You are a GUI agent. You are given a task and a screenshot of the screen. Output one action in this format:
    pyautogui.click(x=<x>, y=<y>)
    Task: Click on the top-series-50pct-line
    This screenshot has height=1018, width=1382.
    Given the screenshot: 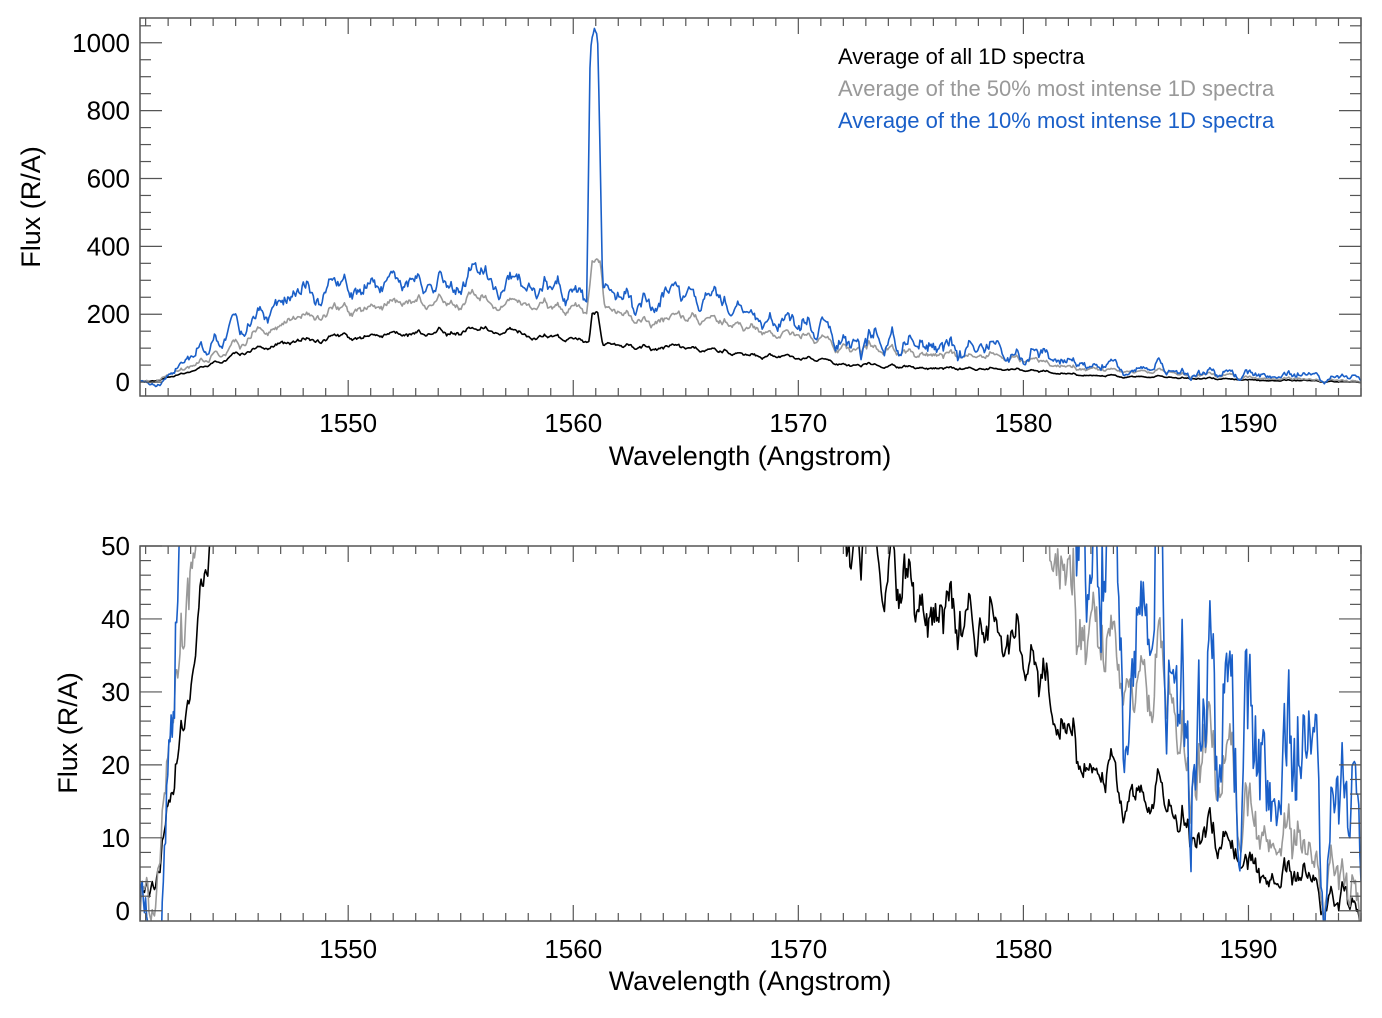 What is the action you would take?
    pyautogui.click(x=750, y=321)
    